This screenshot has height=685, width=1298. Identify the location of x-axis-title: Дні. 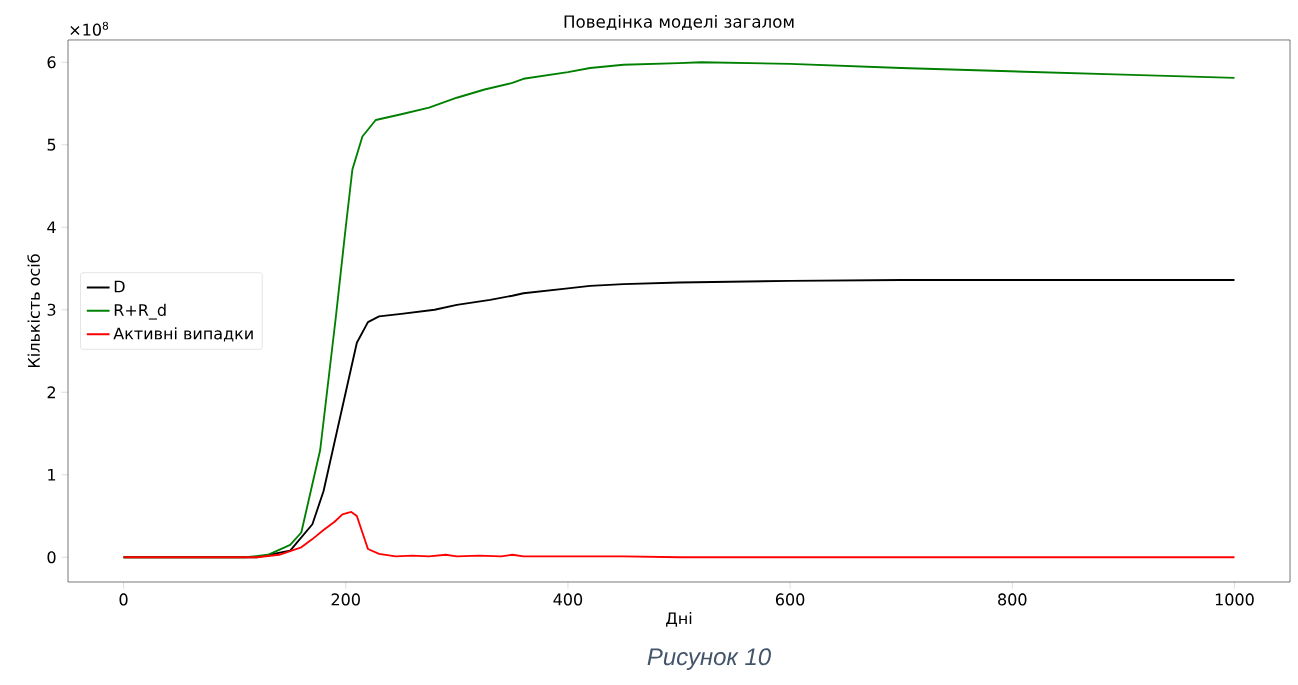
(679, 619).